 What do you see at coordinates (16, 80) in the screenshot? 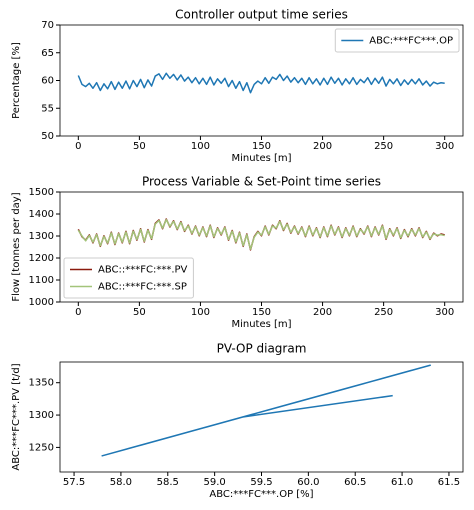
I see `y-axis-label: Percentage [%]` at bounding box center [16, 80].